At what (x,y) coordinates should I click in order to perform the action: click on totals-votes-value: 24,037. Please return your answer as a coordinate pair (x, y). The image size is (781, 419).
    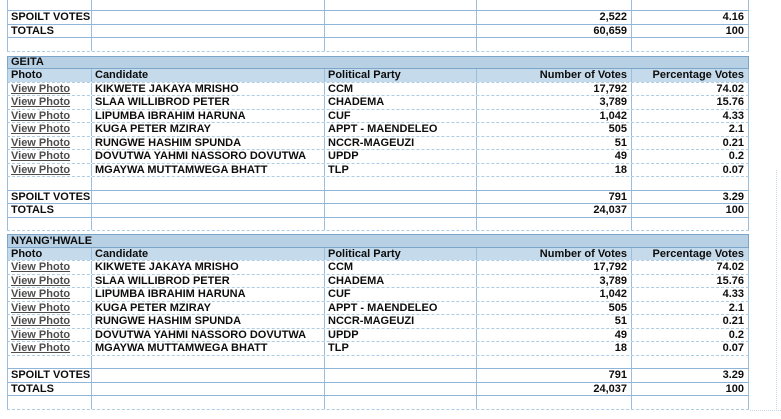
    Looking at the image, I should click on (554, 210).